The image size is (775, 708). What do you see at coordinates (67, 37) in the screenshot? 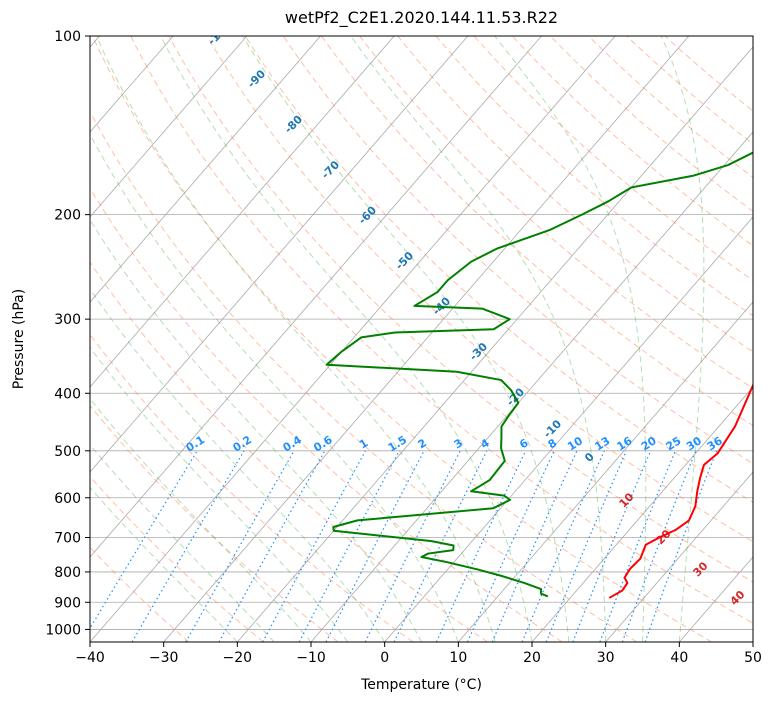
I see `y-tick-label: 100` at bounding box center [67, 37].